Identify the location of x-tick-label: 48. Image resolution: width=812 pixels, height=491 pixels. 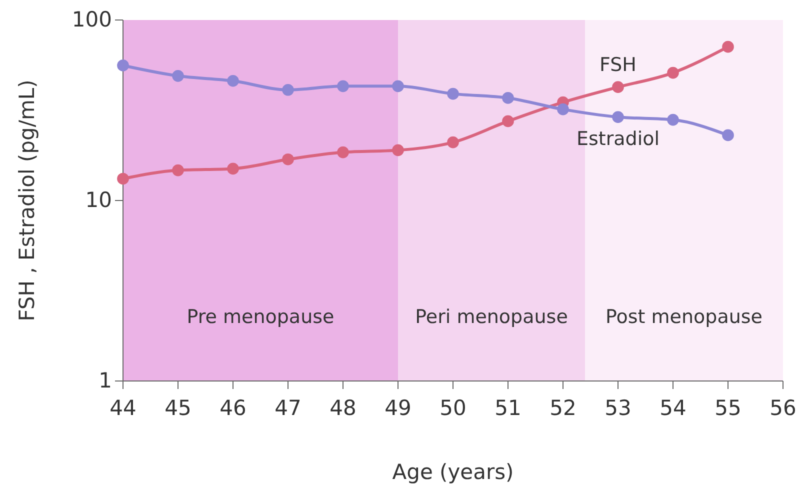
(343, 408).